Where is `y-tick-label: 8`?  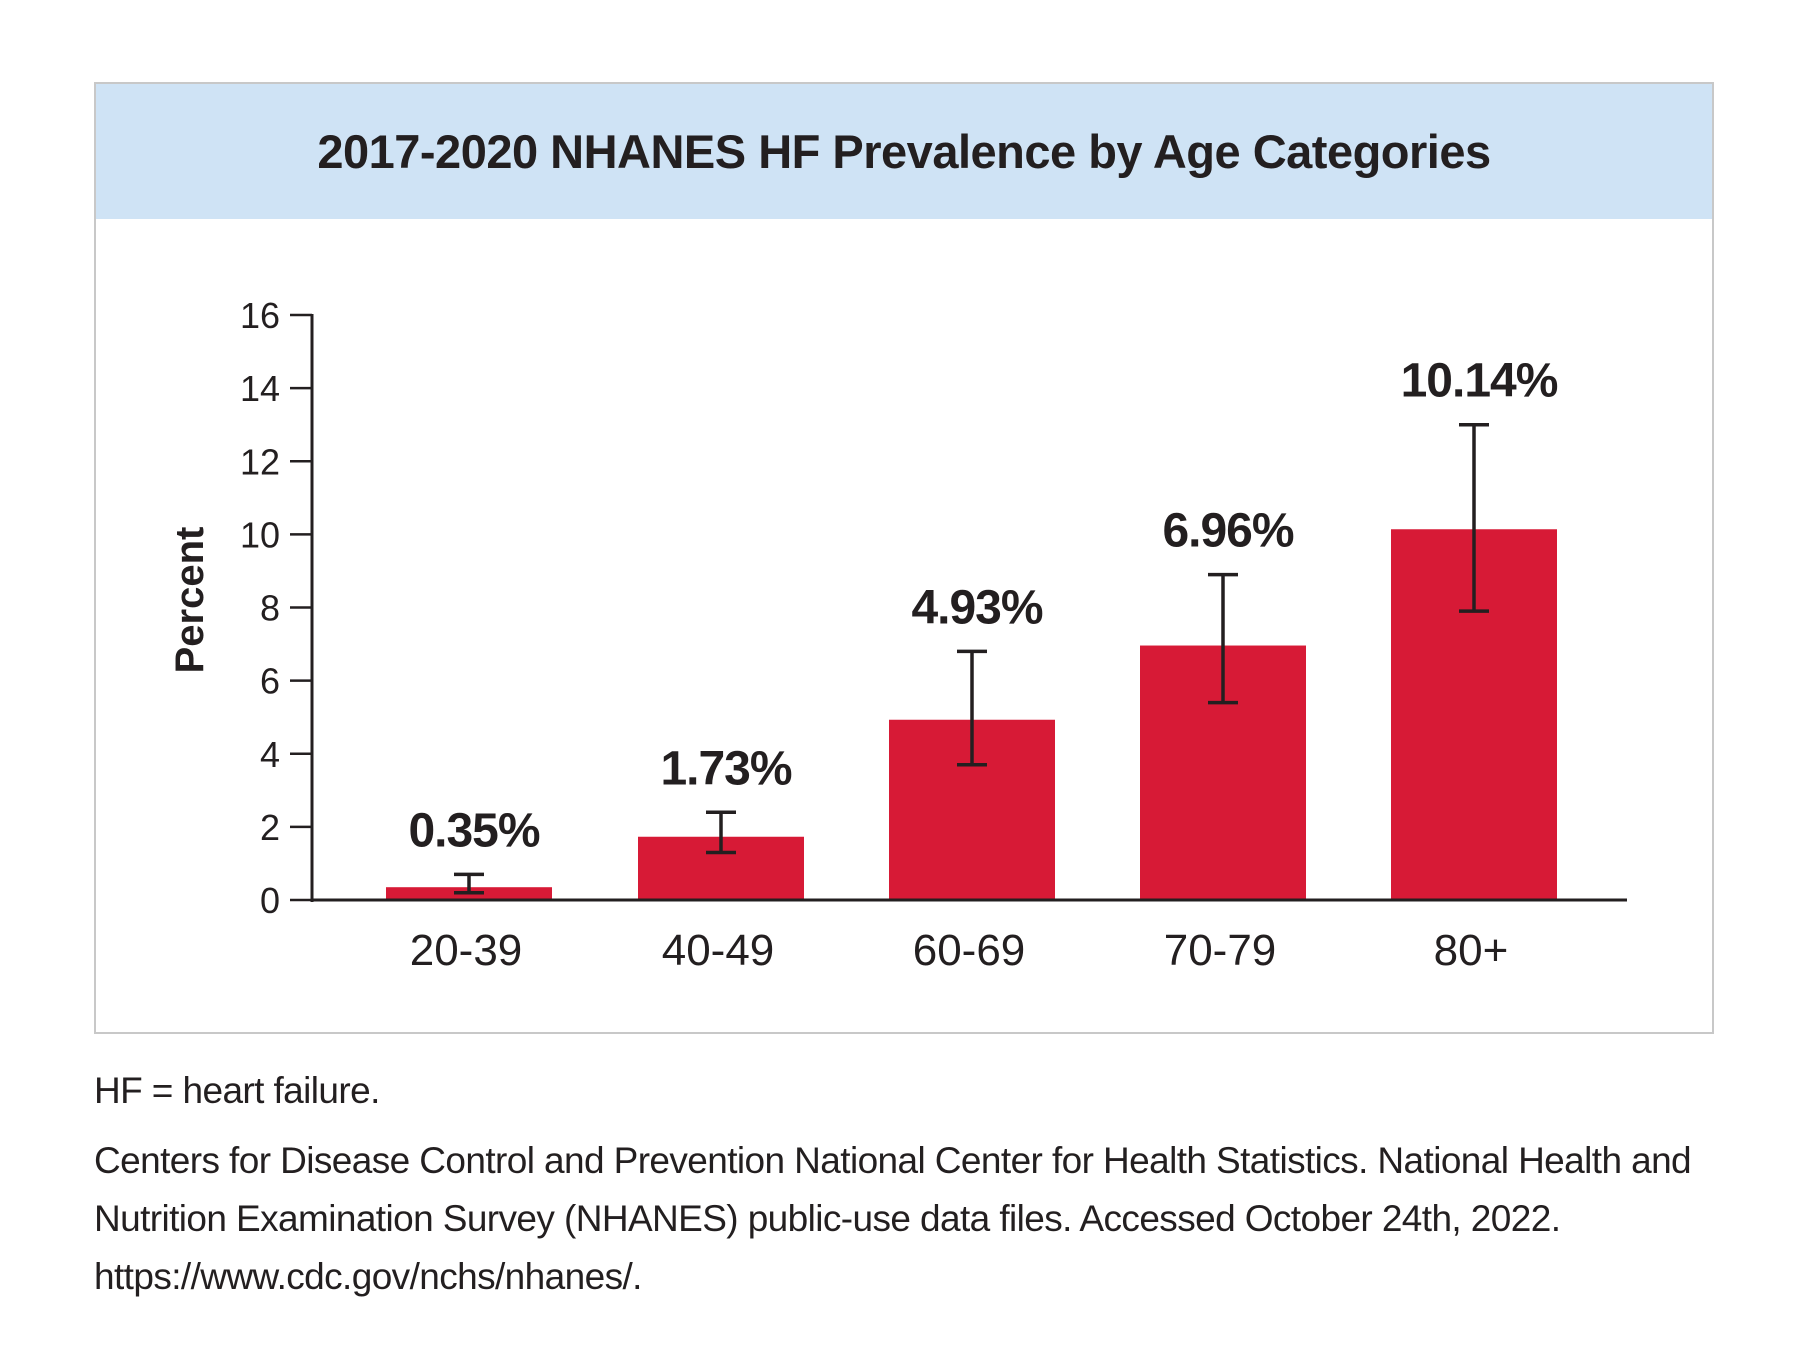
y-tick-label: 8 is located at coordinates (270, 608).